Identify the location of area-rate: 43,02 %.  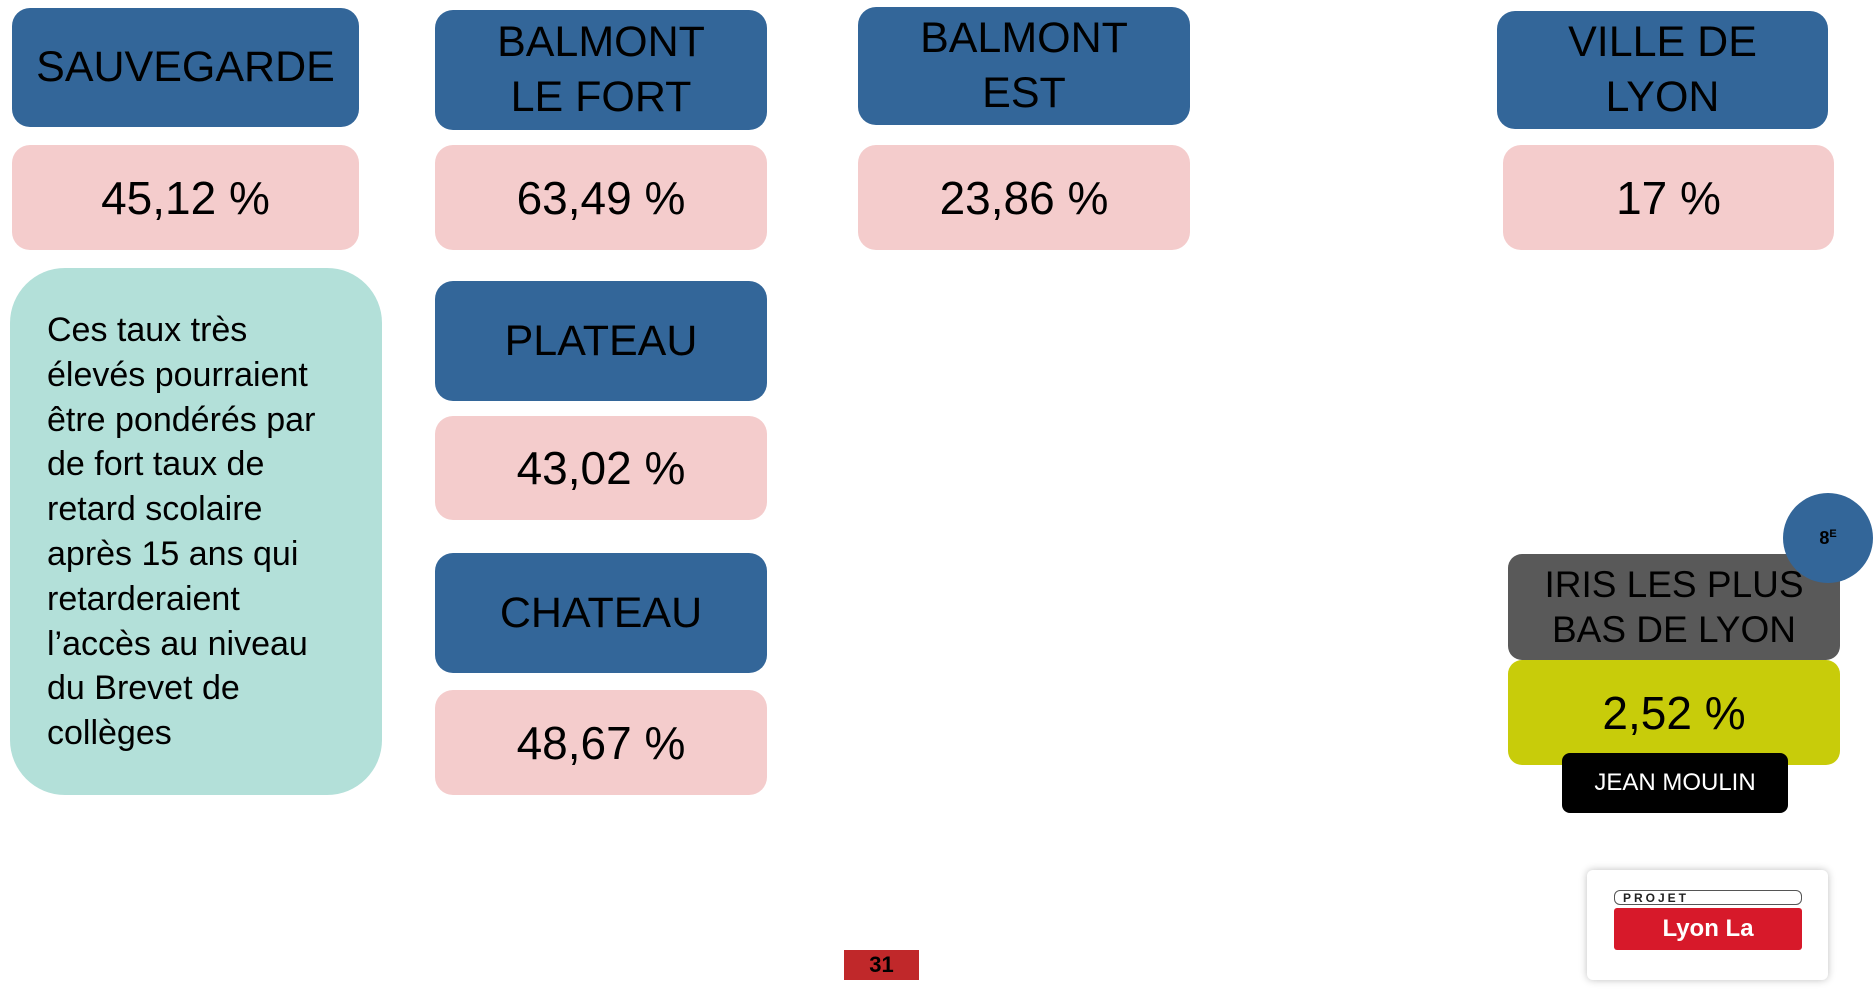
(601, 468).